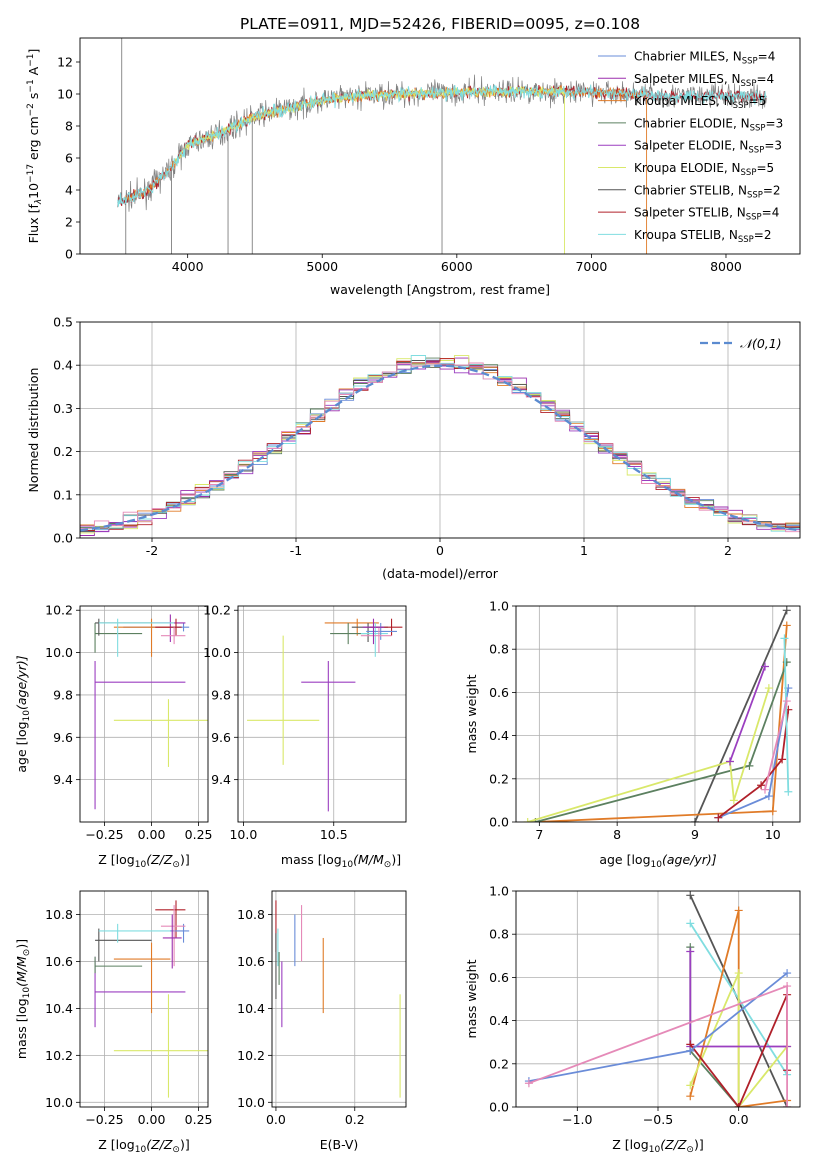  I want to click on massweight_vs_age-xtick-label: 8, so click(617, 834).